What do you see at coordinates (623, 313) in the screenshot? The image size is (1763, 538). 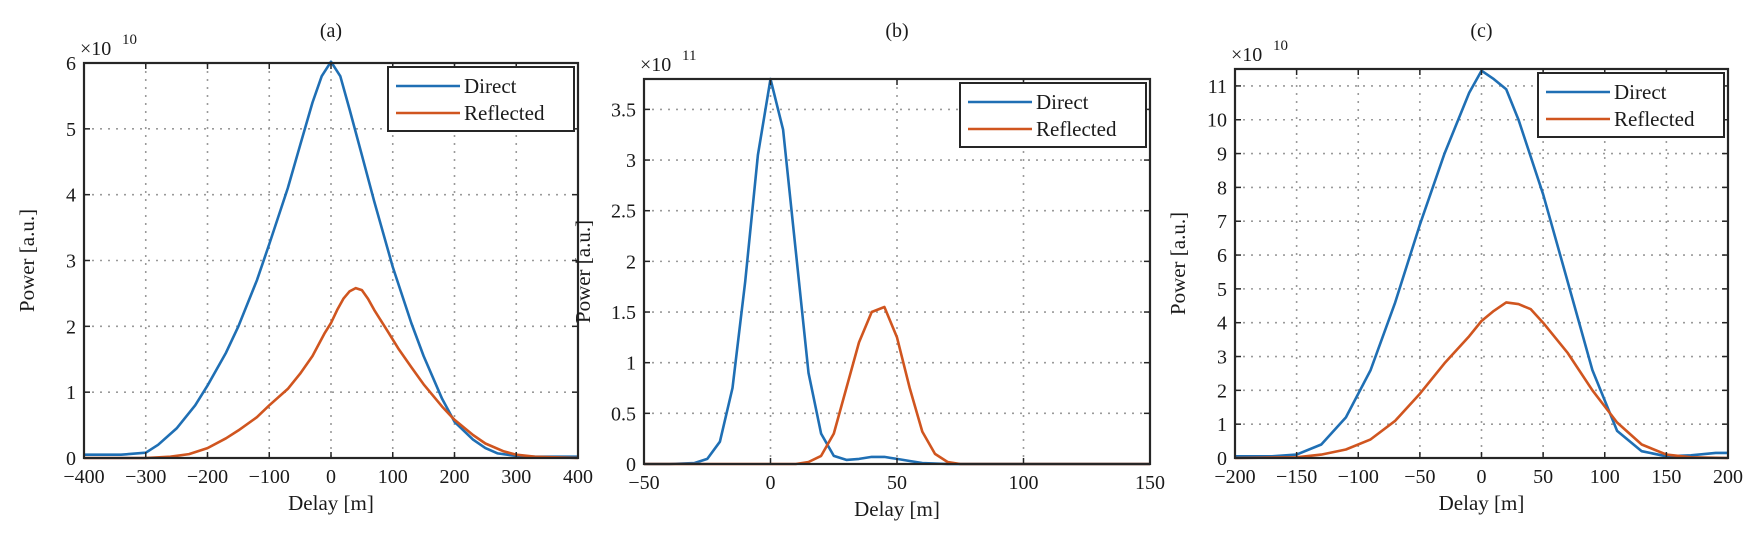 I see `y-tick-label: 1.5` at bounding box center [623, 313].